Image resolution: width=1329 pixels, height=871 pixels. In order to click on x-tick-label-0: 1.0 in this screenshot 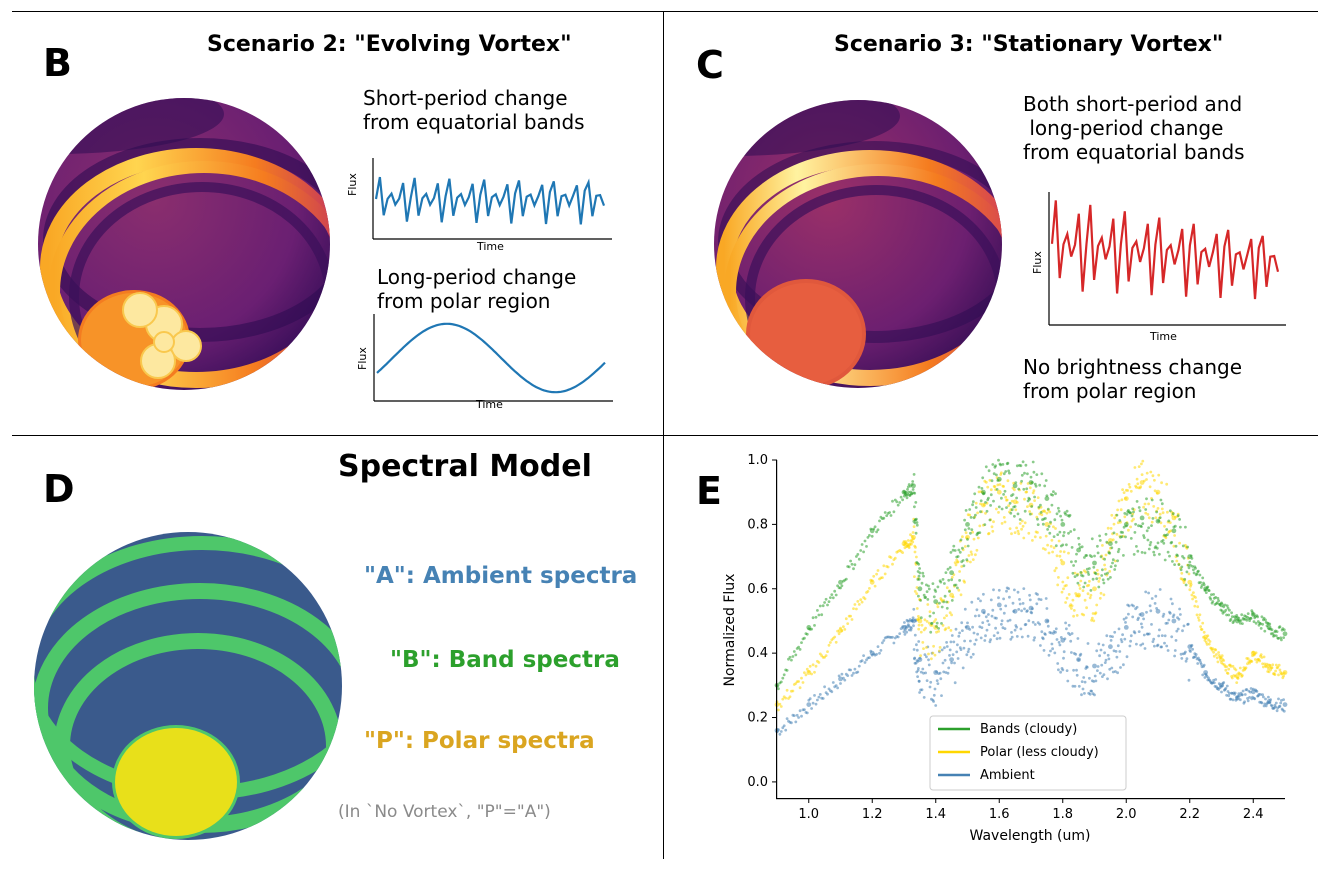, I will do `click(808, 814)`.